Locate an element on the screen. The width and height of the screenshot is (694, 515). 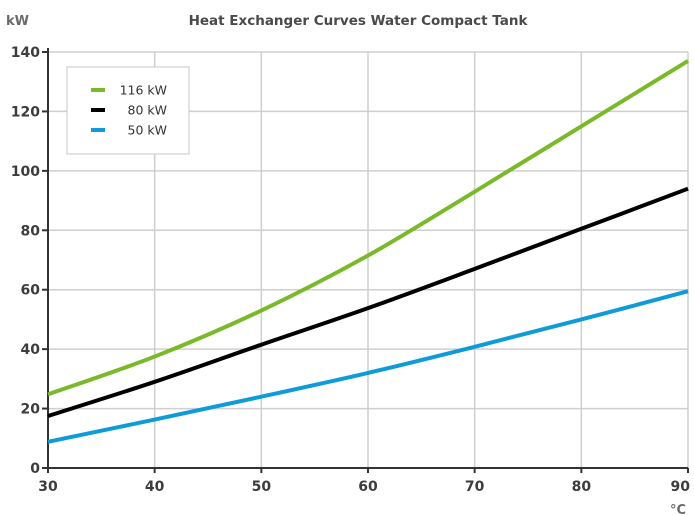
y-tick-label: 100 is located at coordinates (25, 172).